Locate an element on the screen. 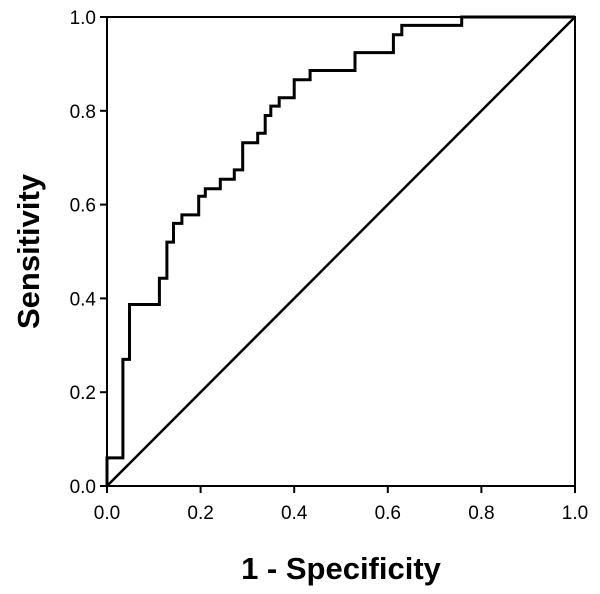  y-axis-title: Sensitivity is located at coordinates (28, 251).